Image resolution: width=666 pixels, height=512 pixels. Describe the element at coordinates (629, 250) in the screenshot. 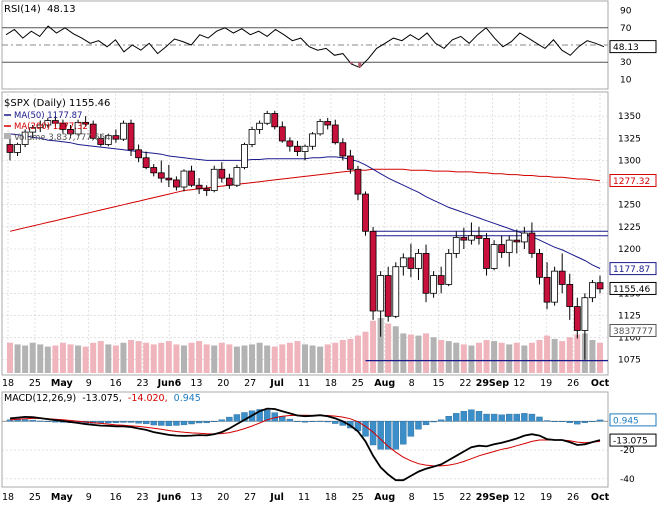

I see `price-tick-1200: 1200` at that location.